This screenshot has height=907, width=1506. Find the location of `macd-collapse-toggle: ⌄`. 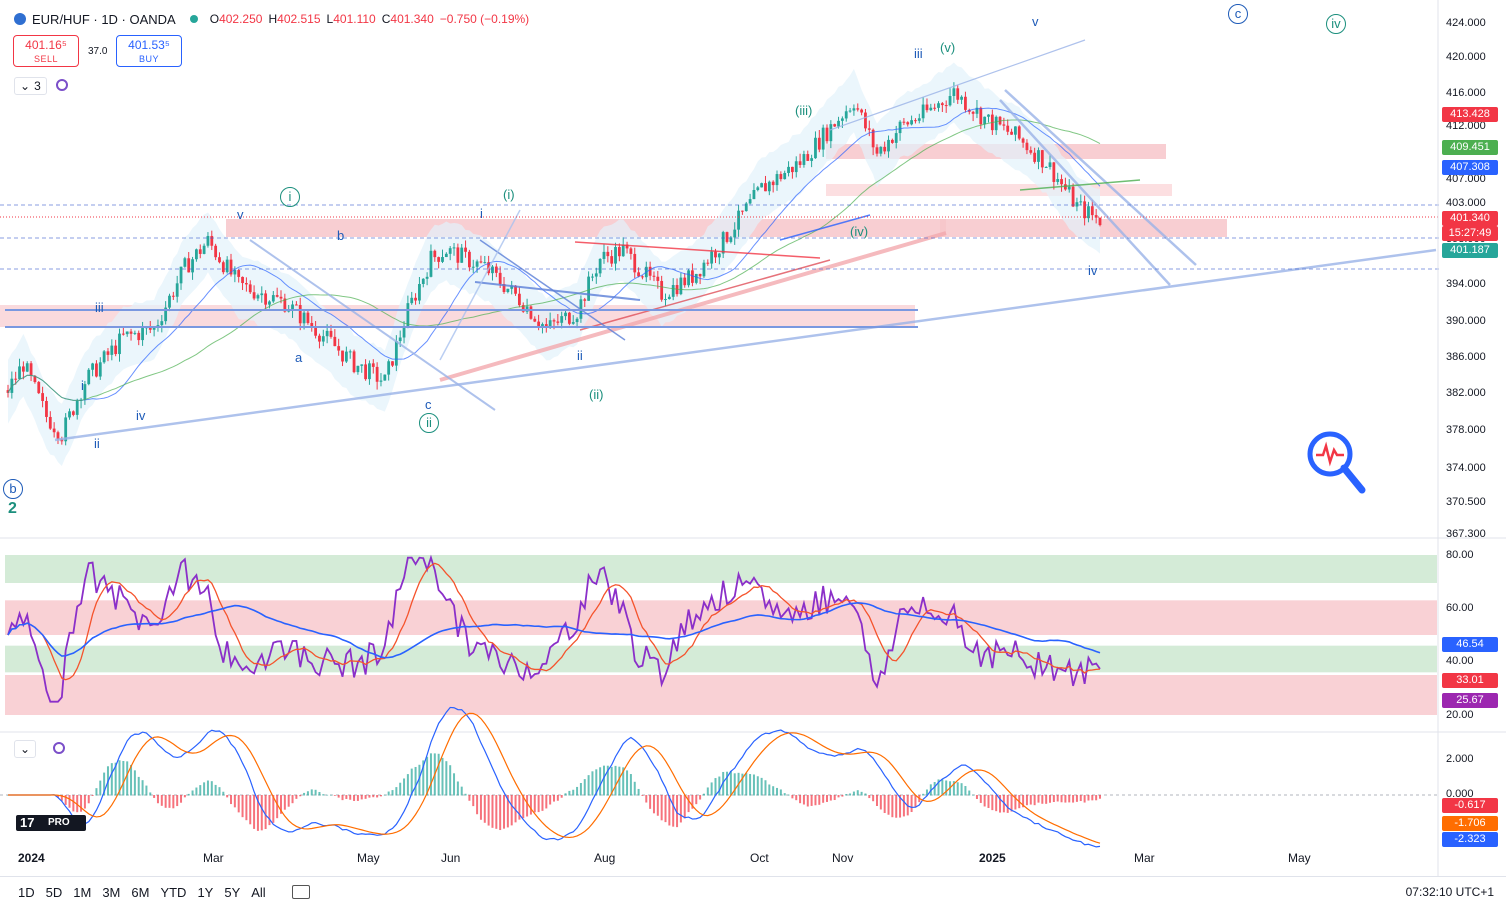

macd-collapse-toggle: ⌄ is located at coordinates (25, 749).